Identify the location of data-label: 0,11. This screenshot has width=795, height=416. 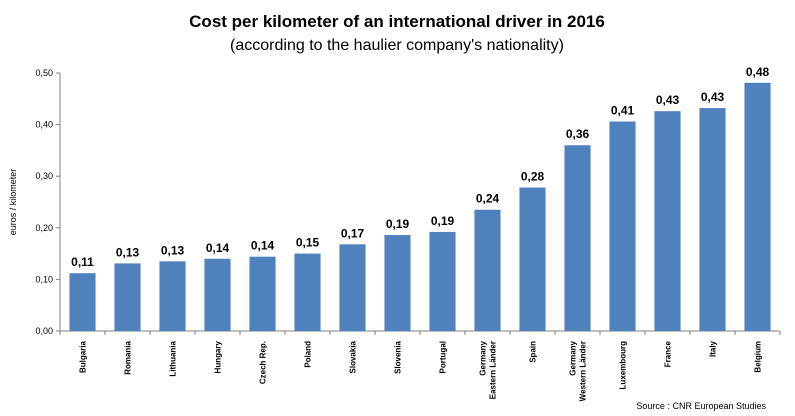
(82, 262).